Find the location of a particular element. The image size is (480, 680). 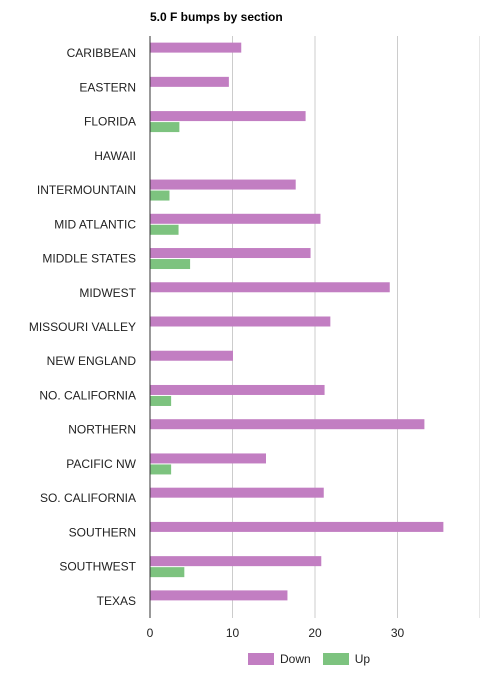

category-label: FLORIDA is located at coordinates (110, 122).